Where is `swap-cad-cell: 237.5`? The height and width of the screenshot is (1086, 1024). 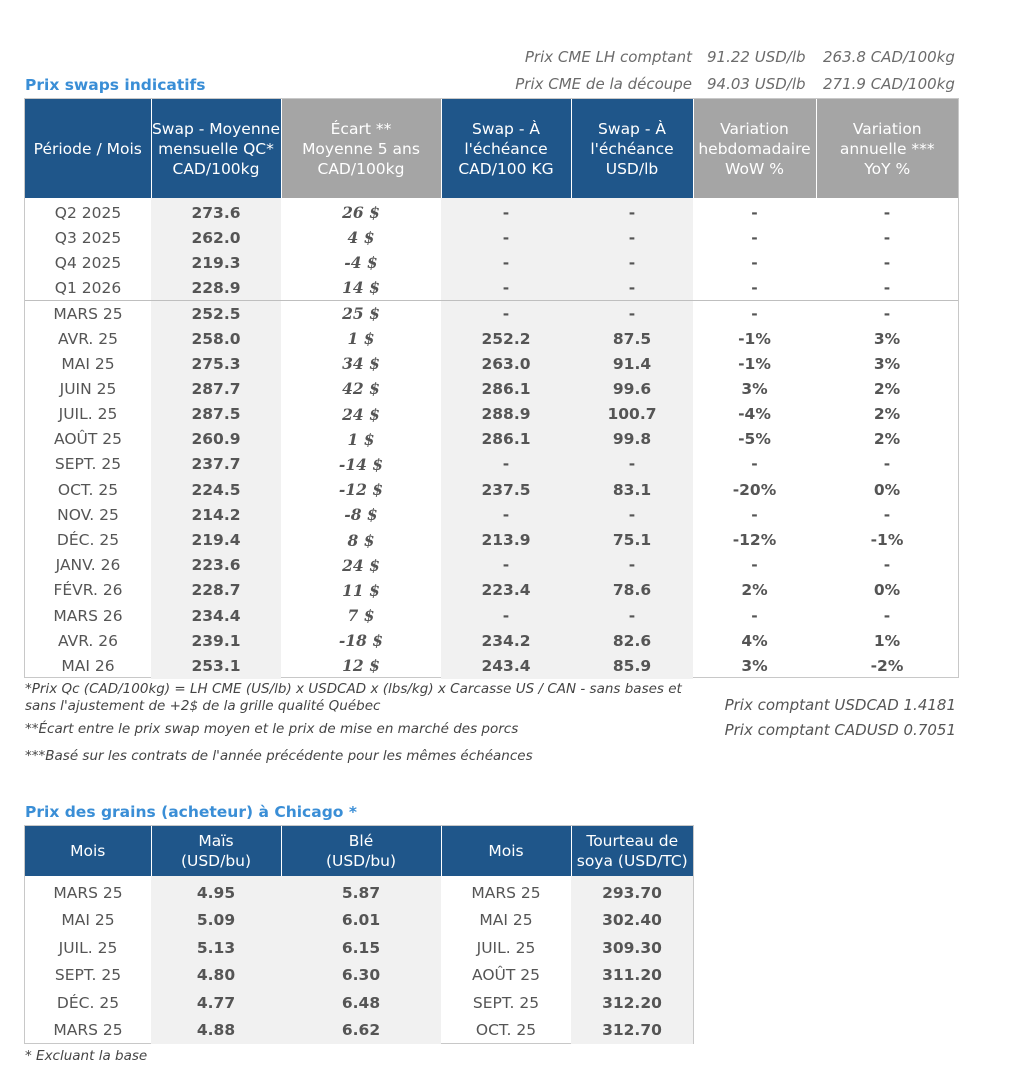 swap-cad-cell: 237.5 is located at coordinates (506, 490).